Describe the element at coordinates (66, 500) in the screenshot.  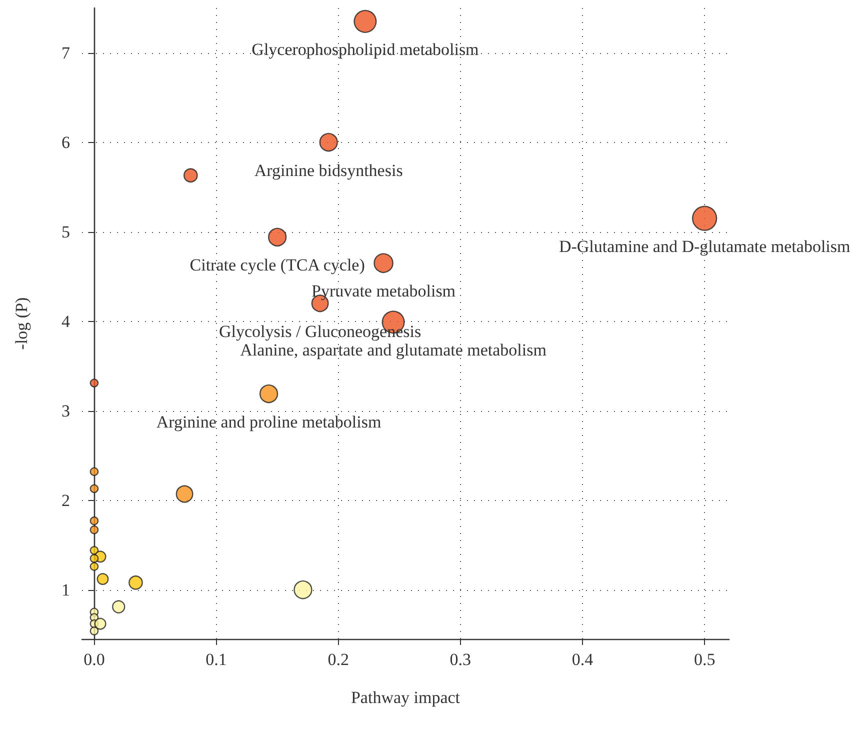
I see `y-tick-label: 2` at that location.